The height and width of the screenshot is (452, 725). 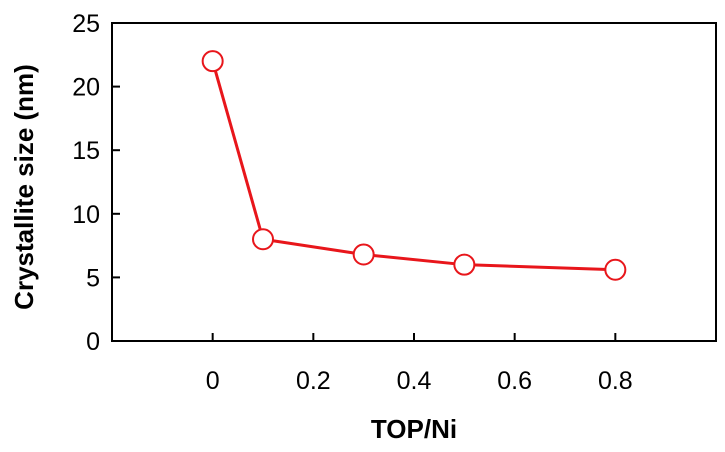 I want to click on y-tick-label: 5, so click(x=93, y=278).